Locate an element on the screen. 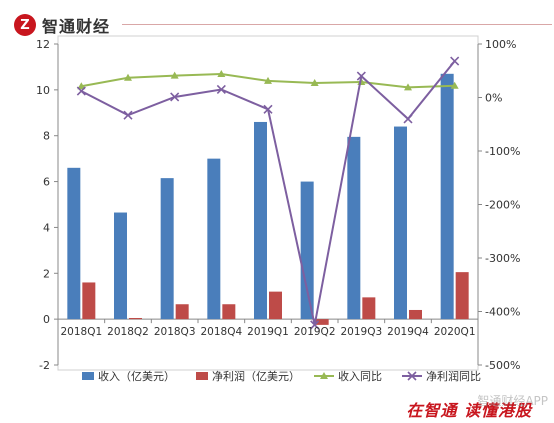  left-tick-label: 2 is located at coordinates (46, 273).